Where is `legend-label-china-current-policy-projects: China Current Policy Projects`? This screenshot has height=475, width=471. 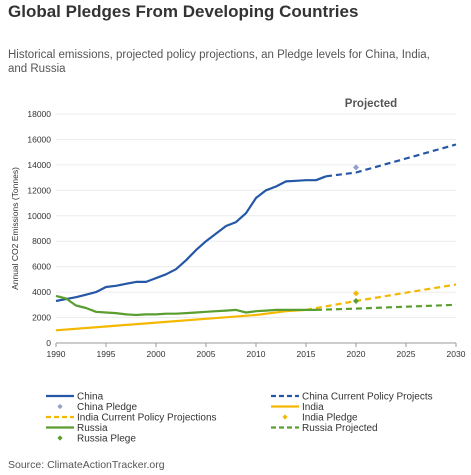
legend-label-china-current-policy-projects: China Current Policy Projects is located at coordinates (367, 397).